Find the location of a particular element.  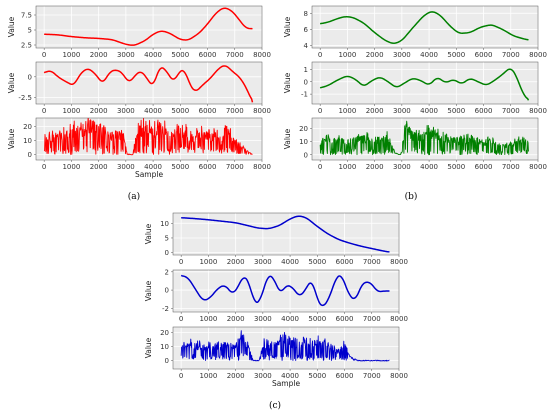

y-tick-label: 2 is located at coordinates (167, 272).